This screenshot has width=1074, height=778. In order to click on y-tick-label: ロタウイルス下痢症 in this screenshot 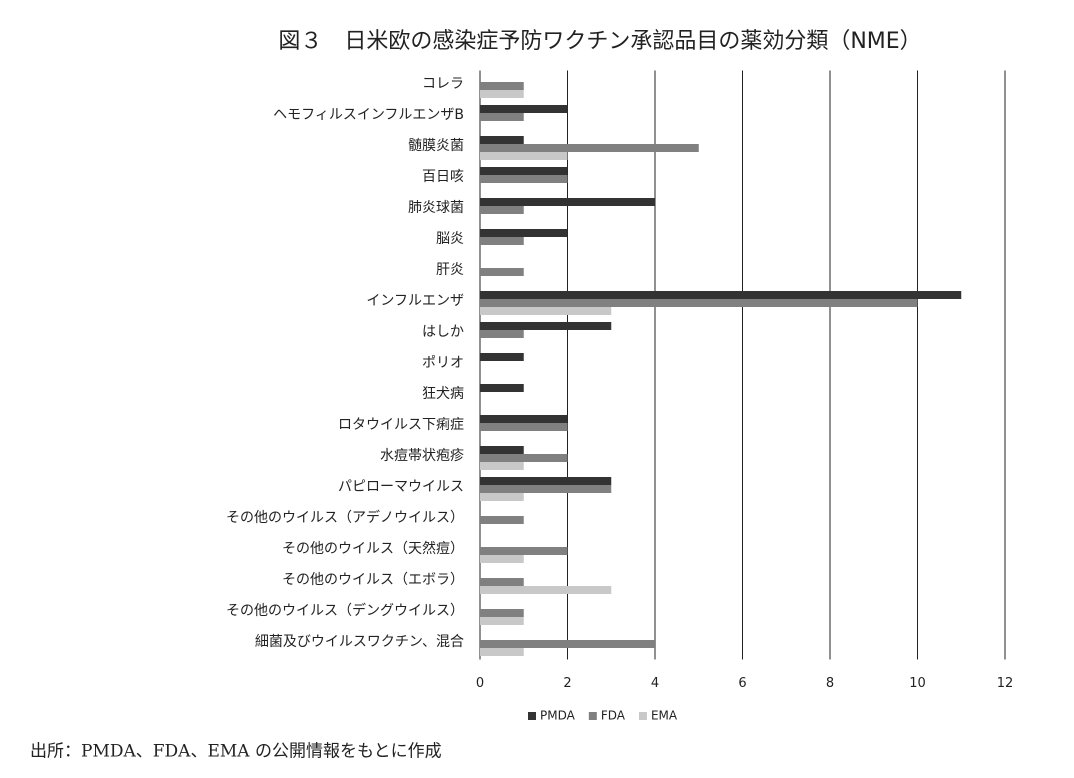, I will do `click(401, 425)`.